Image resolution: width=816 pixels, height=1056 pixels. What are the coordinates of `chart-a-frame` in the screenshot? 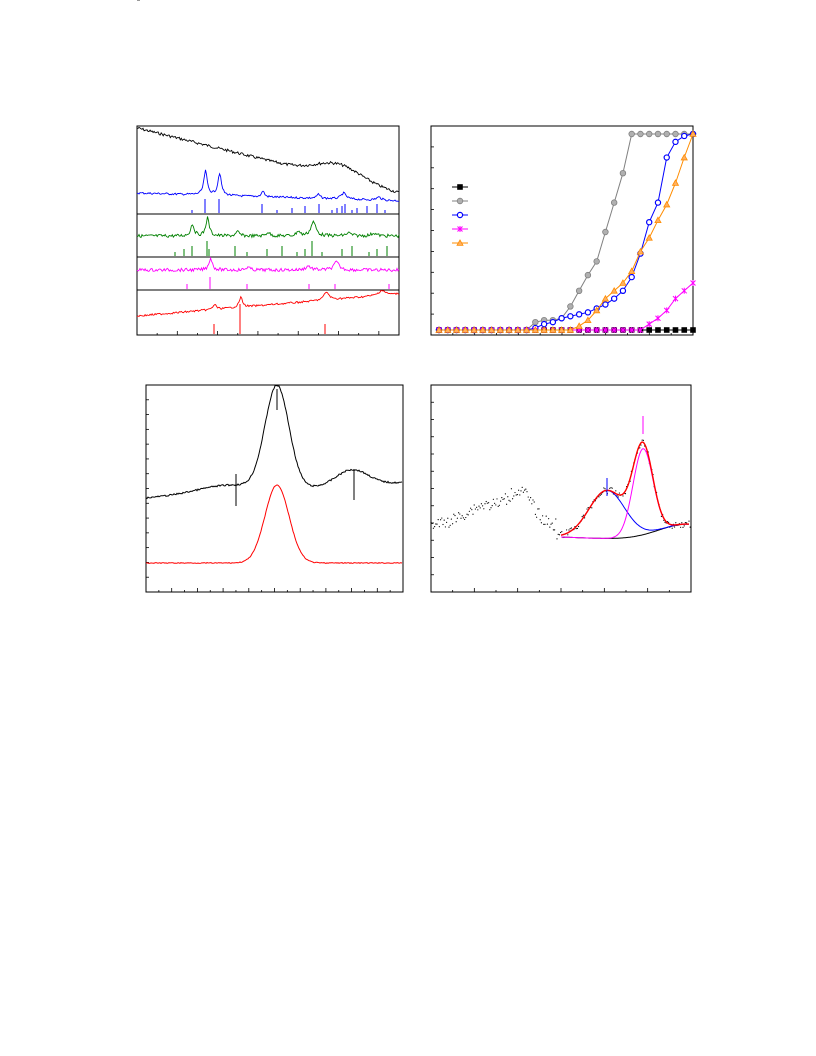 It's located at (268, 230).